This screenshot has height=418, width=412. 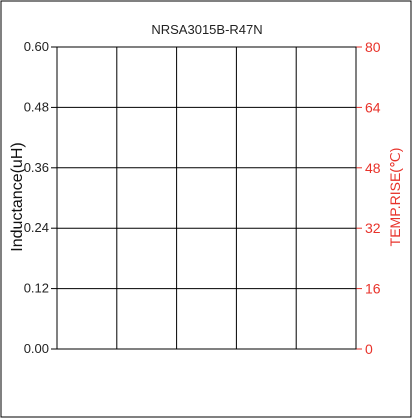 What do you see at coordinates (36, 167) in the screenshot?
I see `y-tick-label: 0.36` at bounding box center [36, 167].